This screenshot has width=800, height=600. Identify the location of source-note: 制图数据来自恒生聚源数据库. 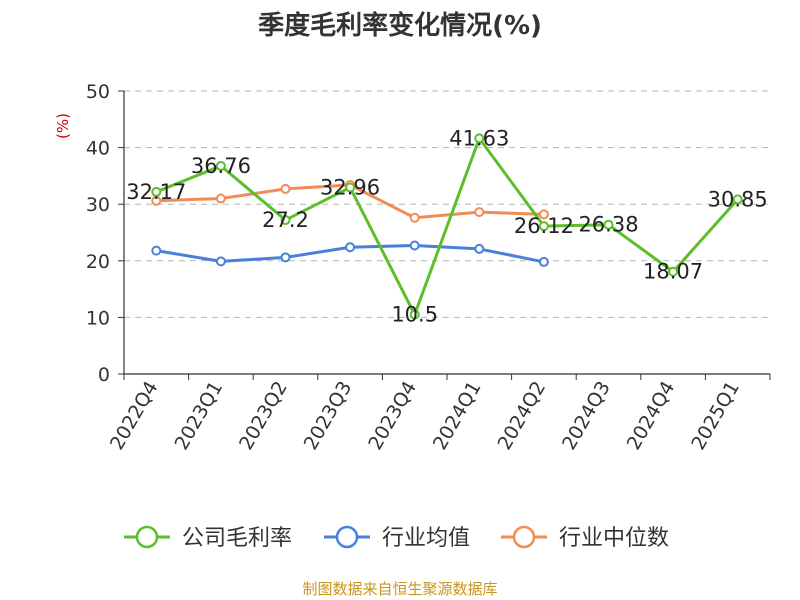
(399, 589).